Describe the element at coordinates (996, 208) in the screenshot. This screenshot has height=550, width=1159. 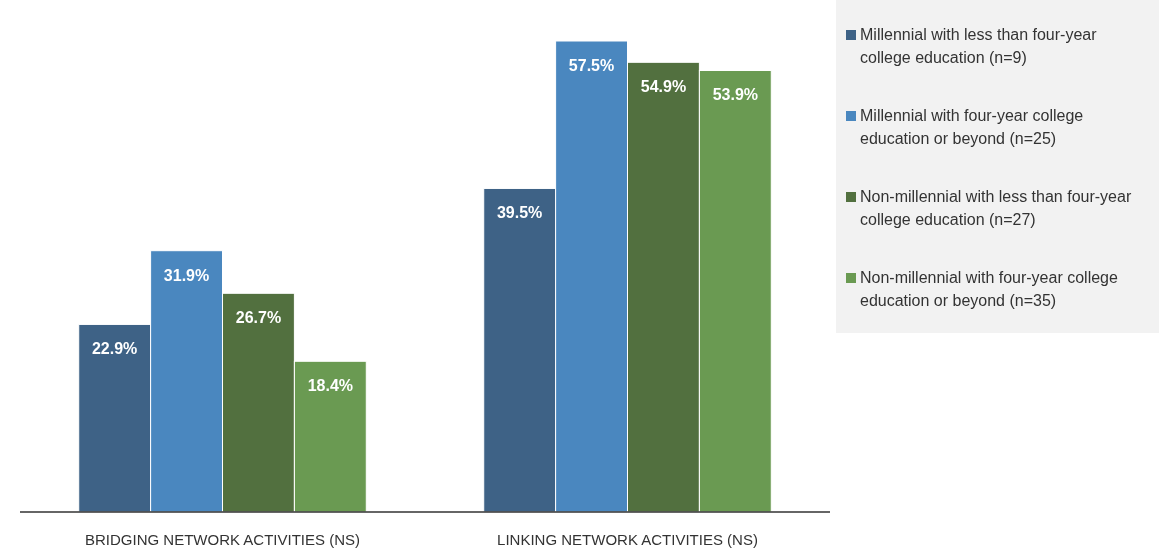
I see `legend-label: Non-millennial with less than four-year college education (n=27)` at that location.